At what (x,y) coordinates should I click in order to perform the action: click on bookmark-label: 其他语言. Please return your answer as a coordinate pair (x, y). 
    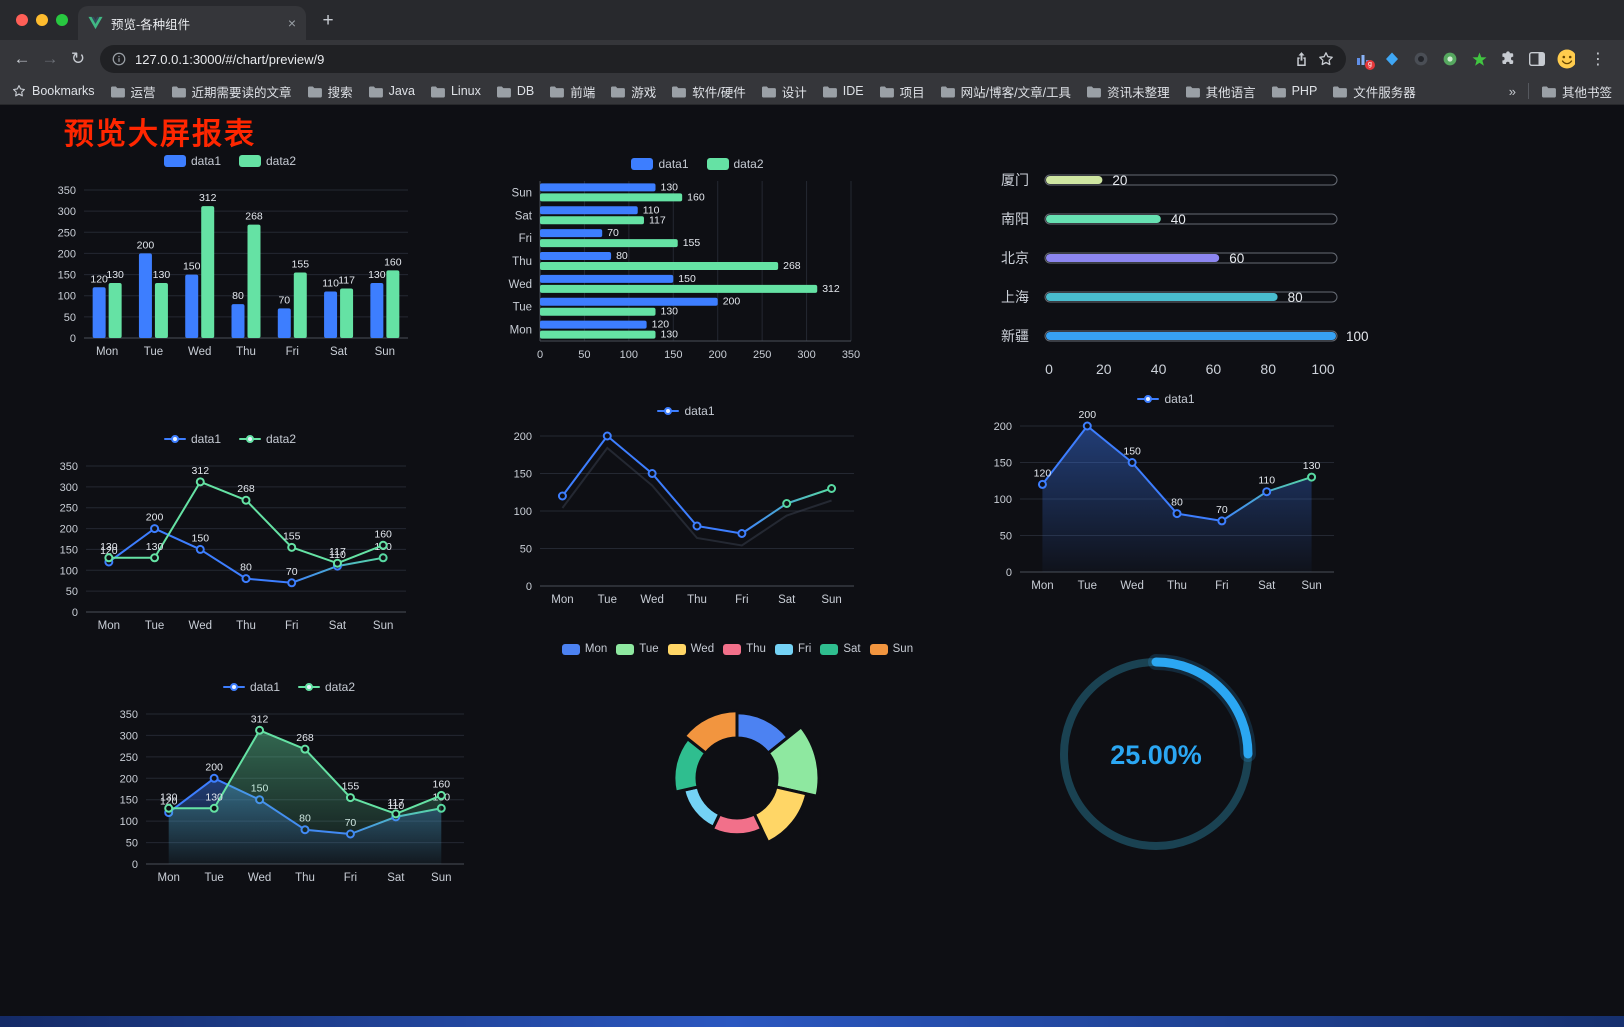
    Looking at the image, I should click on (1230, 92).